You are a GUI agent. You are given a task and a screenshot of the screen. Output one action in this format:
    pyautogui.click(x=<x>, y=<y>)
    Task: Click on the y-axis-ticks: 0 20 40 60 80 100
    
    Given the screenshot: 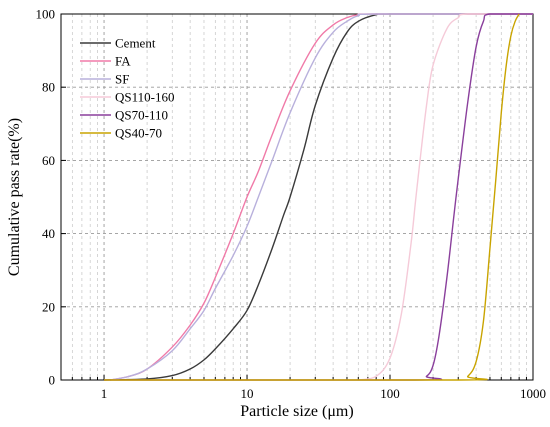 What is the action you would take?
    pyautogui.click(x=51, y=197)
    